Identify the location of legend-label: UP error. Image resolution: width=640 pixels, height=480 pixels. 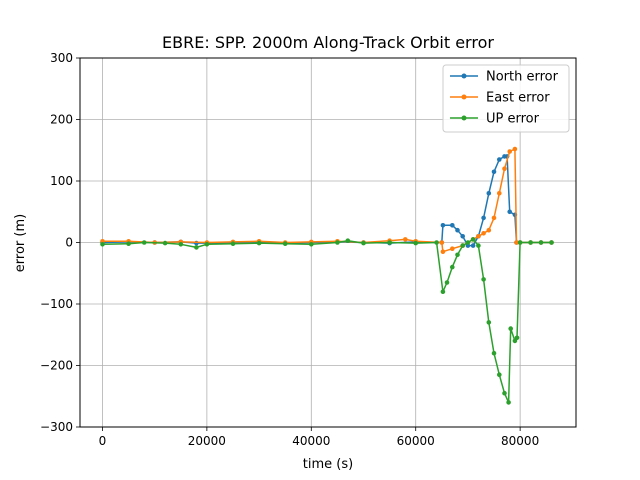
(513, 119).